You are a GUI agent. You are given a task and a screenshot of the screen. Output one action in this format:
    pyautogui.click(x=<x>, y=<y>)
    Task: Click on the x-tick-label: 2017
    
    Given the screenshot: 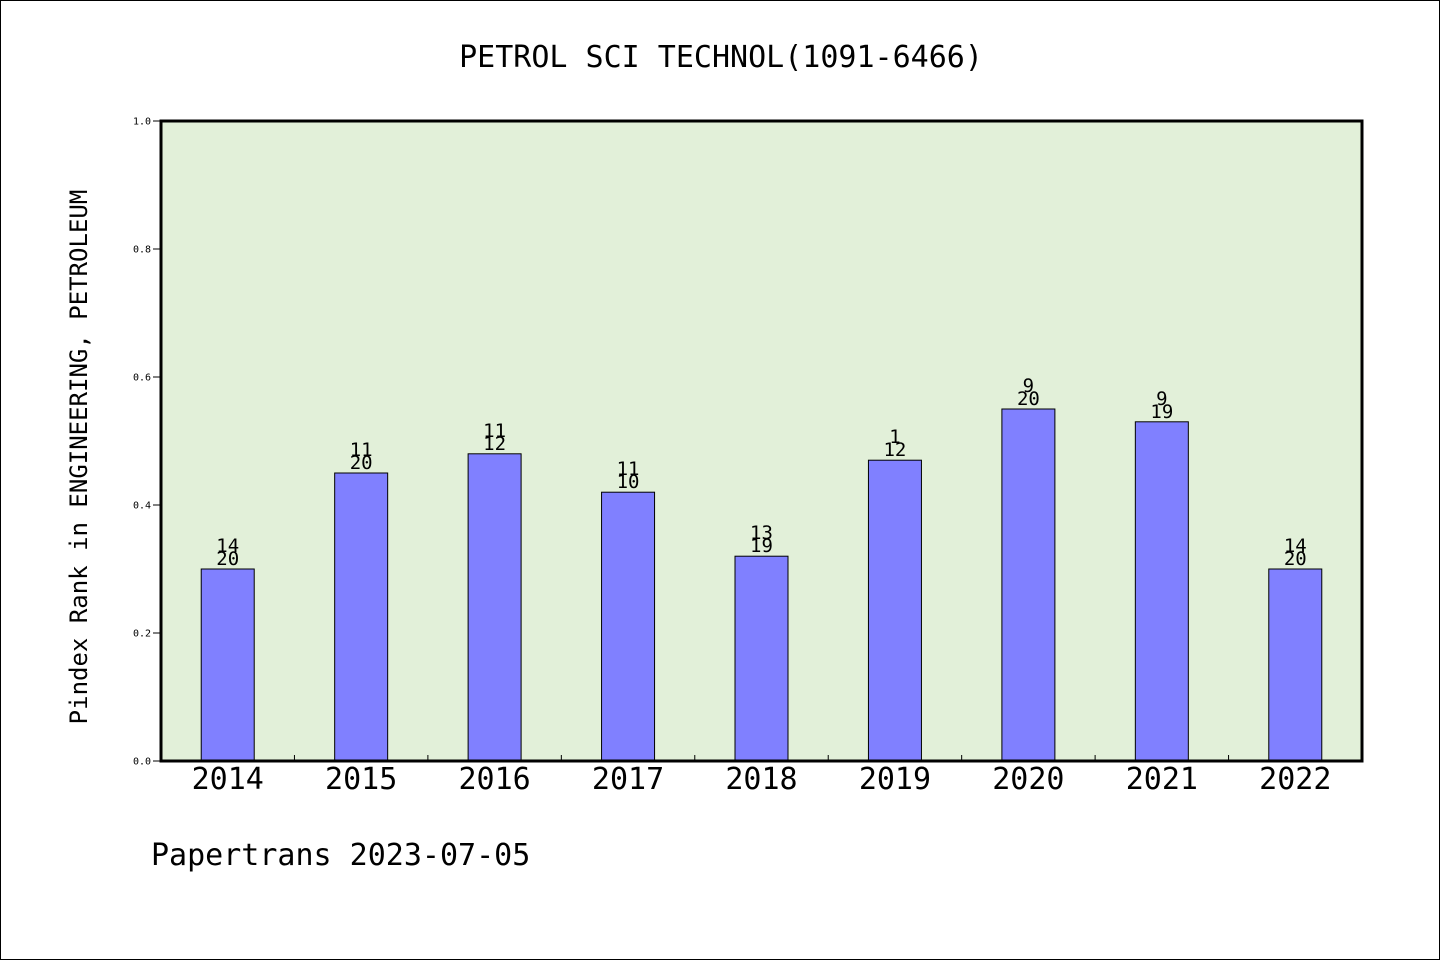 What is the action you would take?
    pyautogui.click(x=628, y=779)
    